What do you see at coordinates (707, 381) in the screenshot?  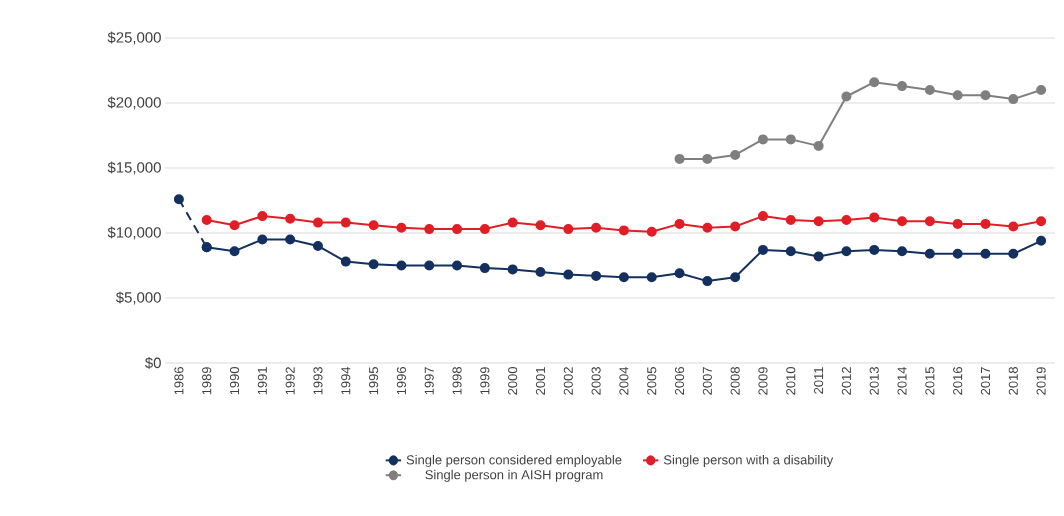 I see `x-tick-label: 2007` at bounding box center [707, 381].